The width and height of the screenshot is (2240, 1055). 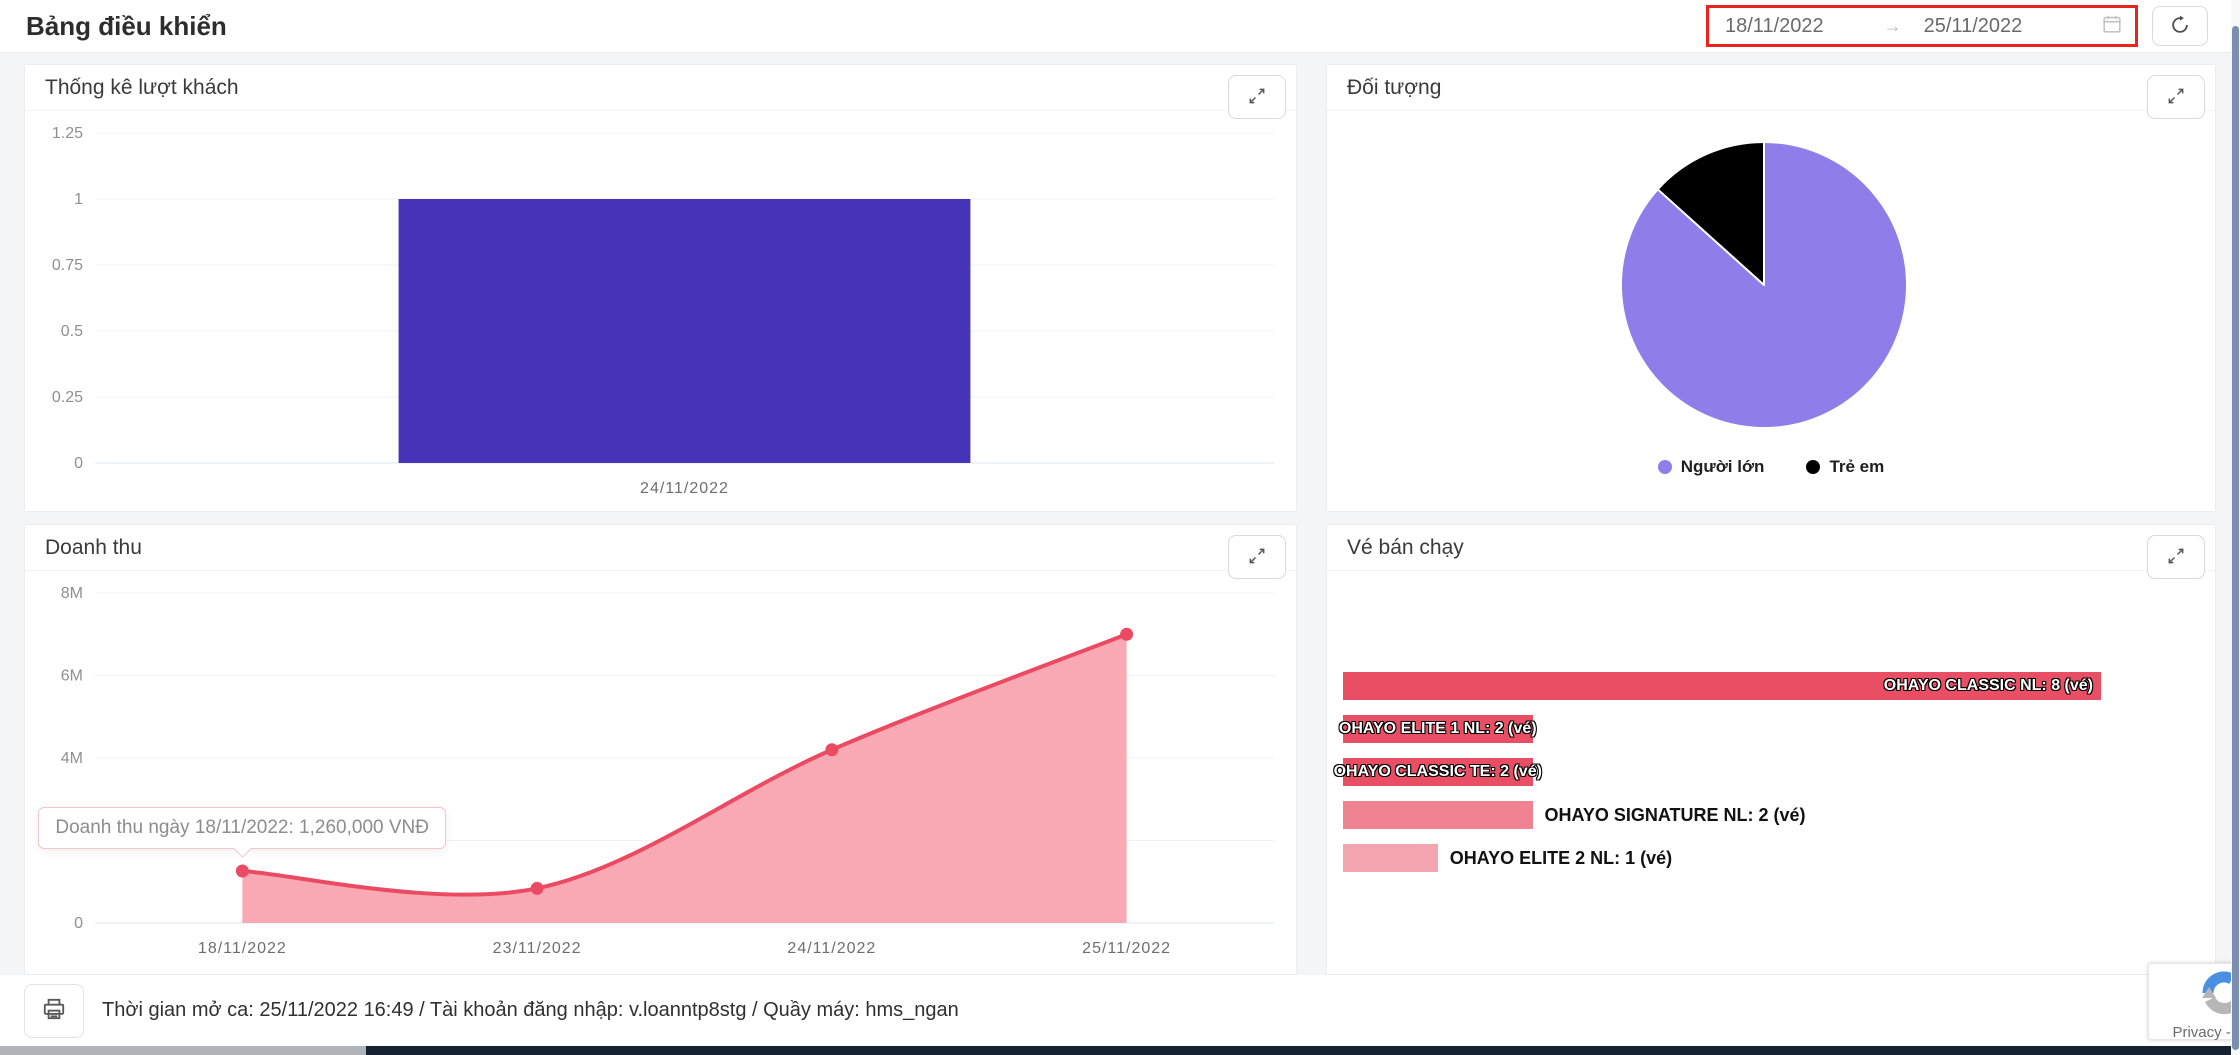 I want to click on legend-item-Trẻ em: Trẻ em, so click(x=1845, y=467).